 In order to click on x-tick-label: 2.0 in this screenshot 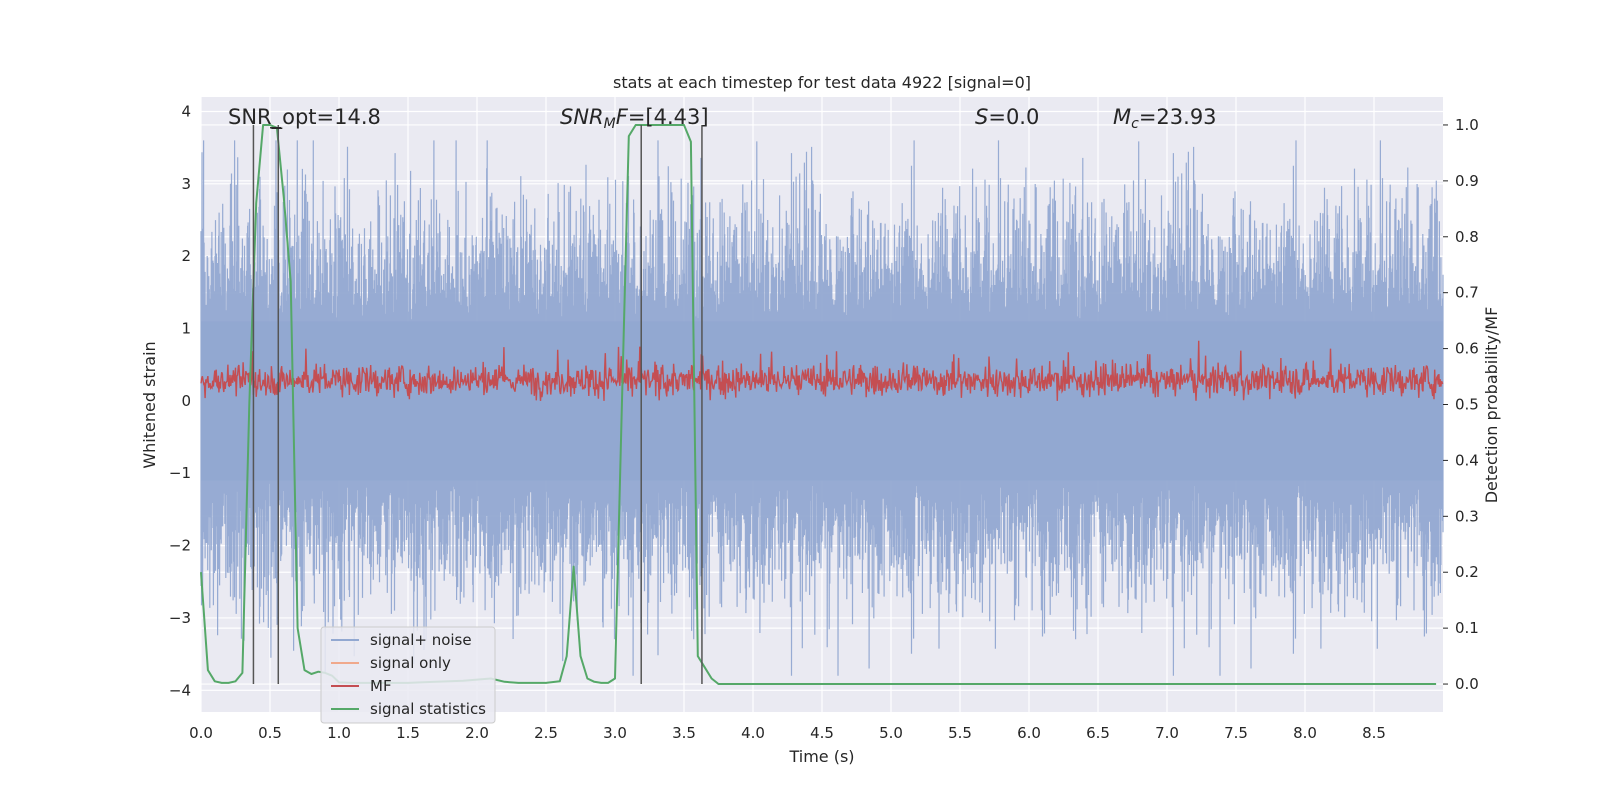, I will do `click(477, 733)`.